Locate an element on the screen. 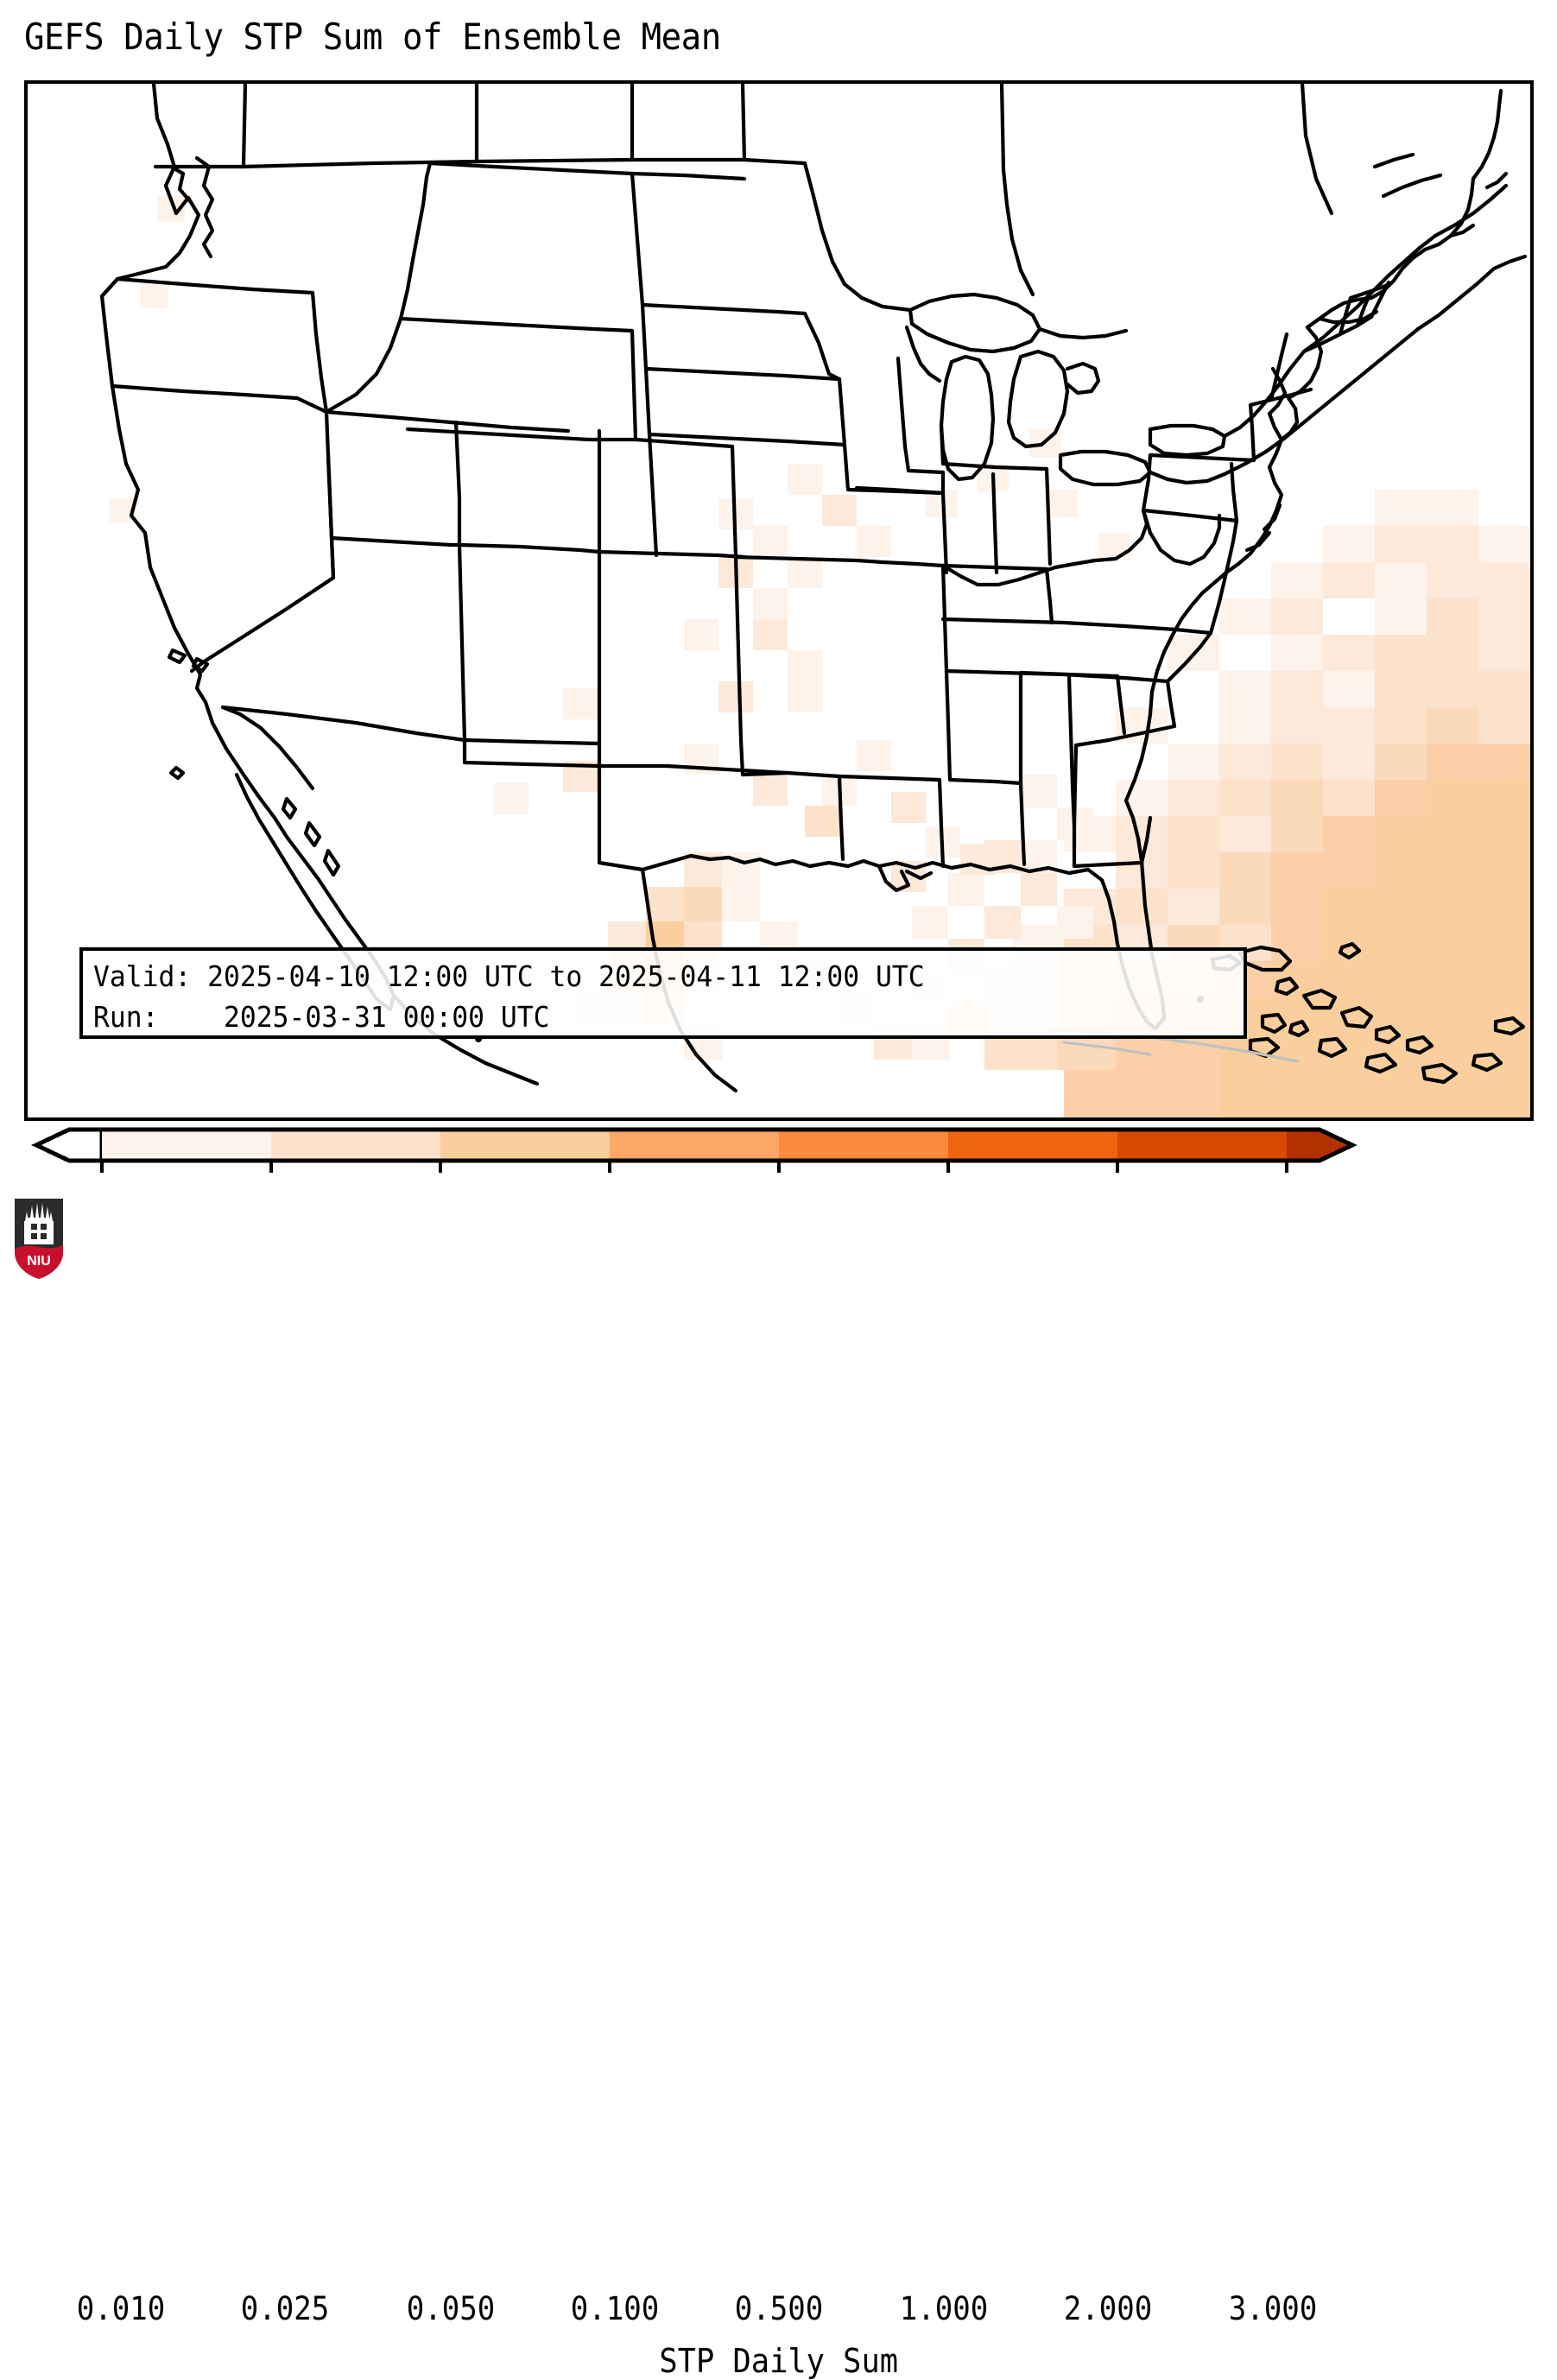 This screenshot has height=2380, width=1557. cbar-tick-0: 0.010 is located at coordinates (121, 2309).